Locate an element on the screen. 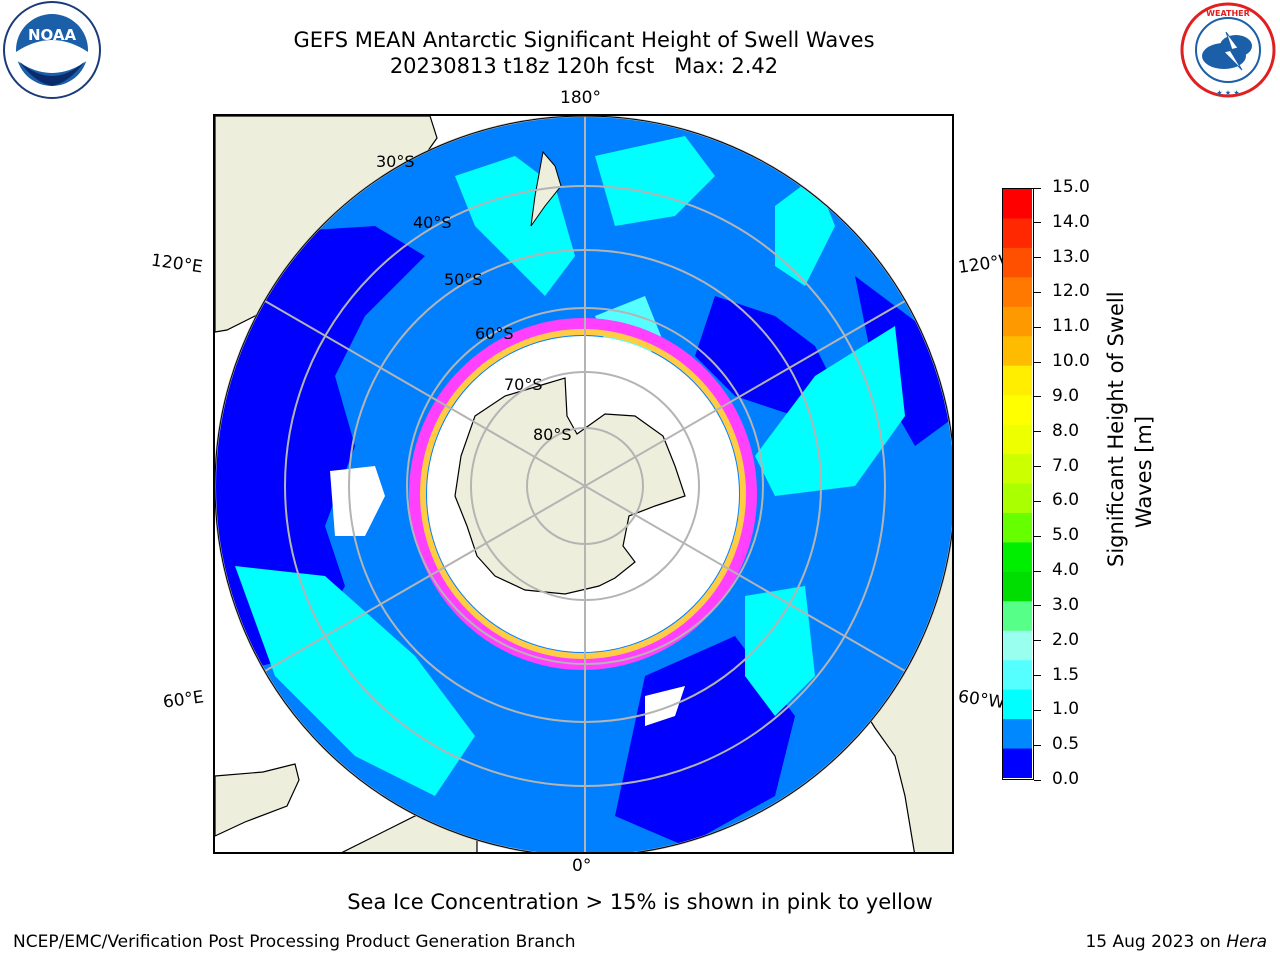 The image size is (1280, 960). colorbar-bins is located at coordinates (1017, 484).